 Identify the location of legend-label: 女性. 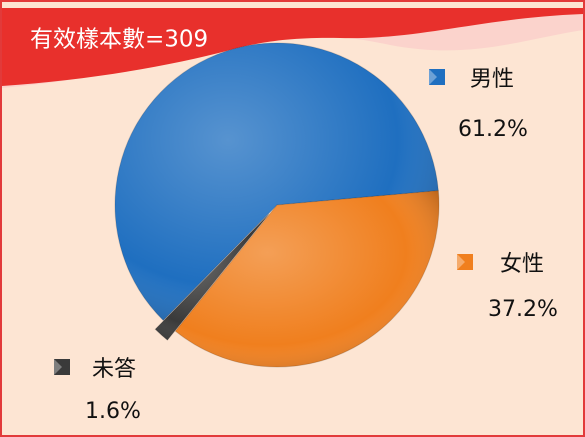
(522, 264).